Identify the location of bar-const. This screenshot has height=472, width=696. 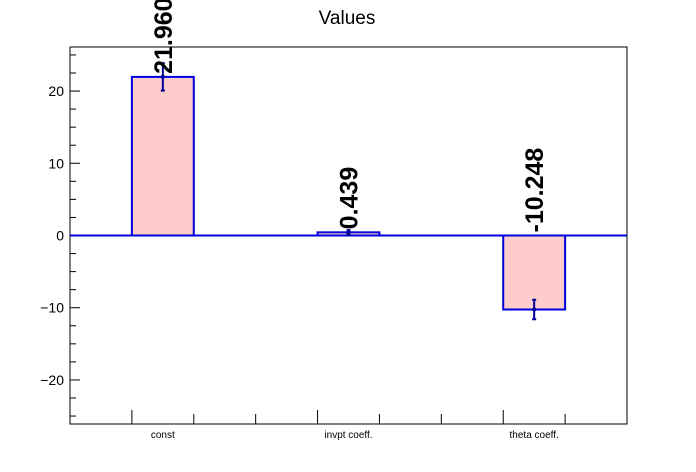
(162, 156).